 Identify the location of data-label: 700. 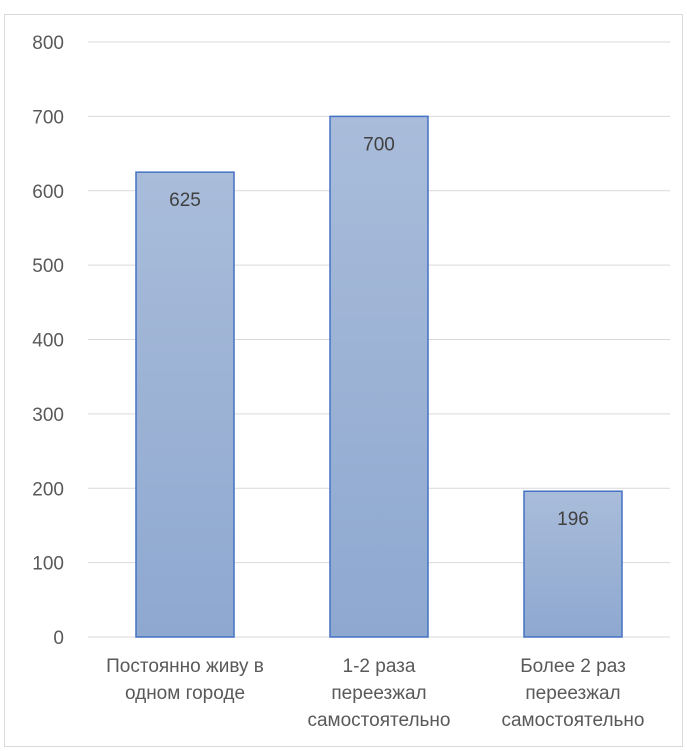
(379, 144).